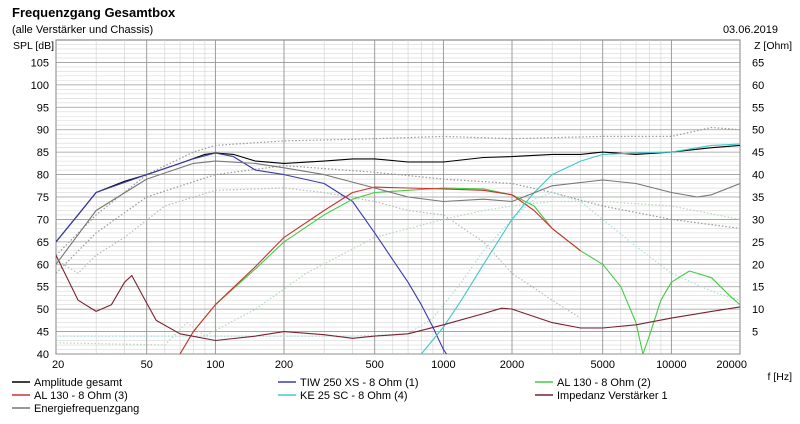 The width and height of the screenshot is (800, 424). Describe the element at coordinates (758, 131) in the screenshot. I see `y2-tick-label: 50` at that location.